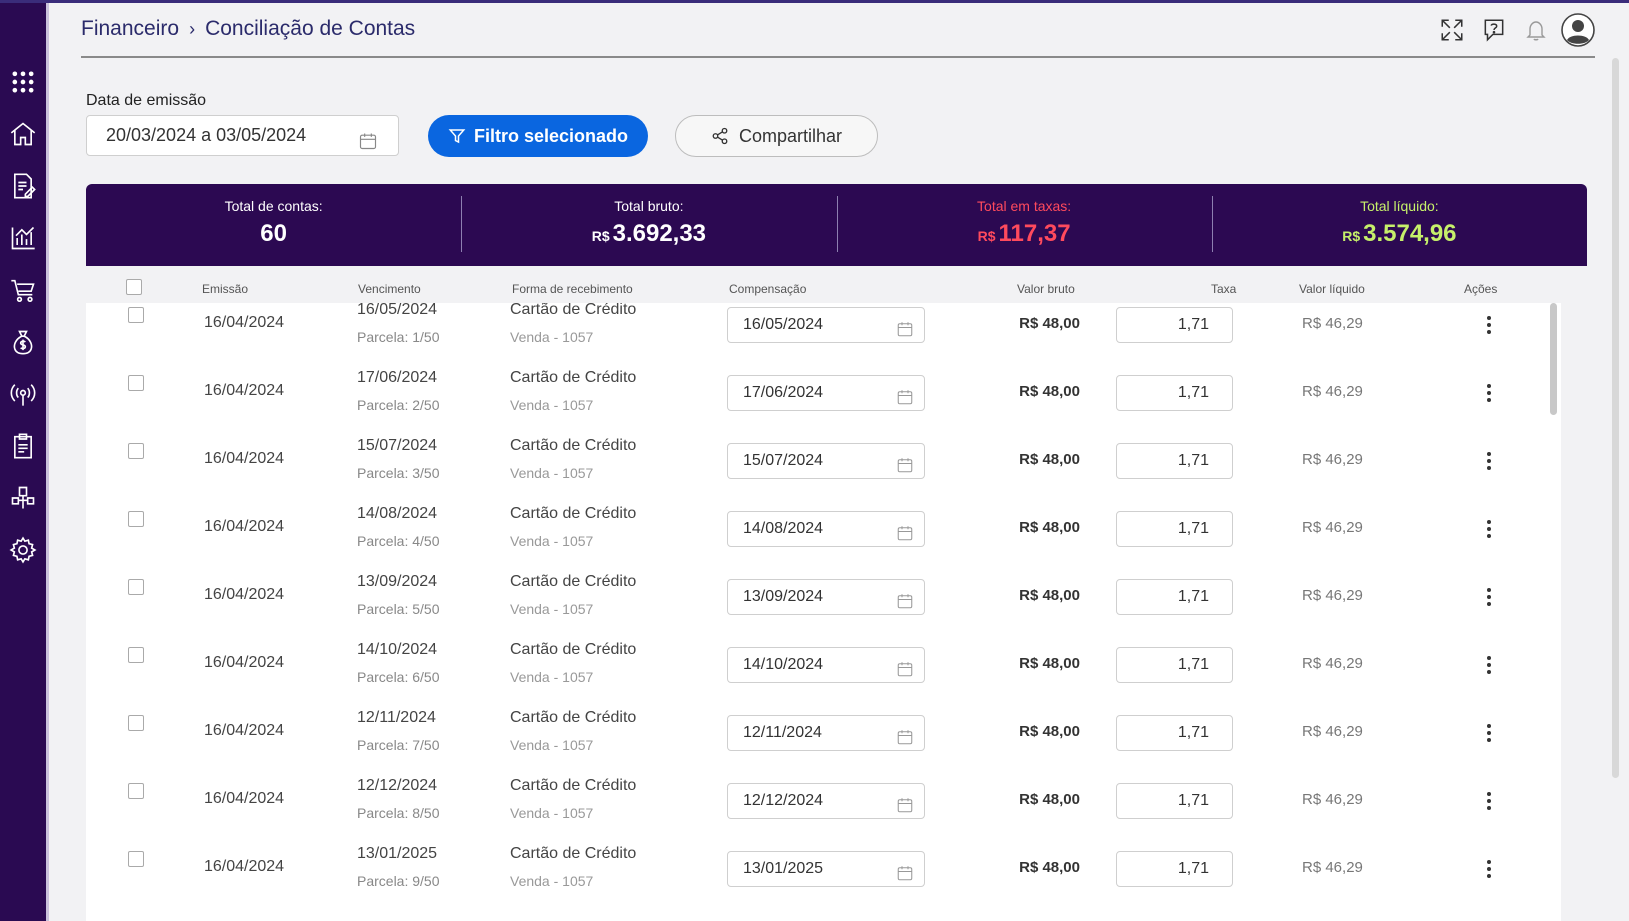 The image size is (1629, 921). What do you see at coordinates (192, 28) in the screenshot?
I see `breadcrumb-chevron-icon: ›` at bounding box center [192, 28].